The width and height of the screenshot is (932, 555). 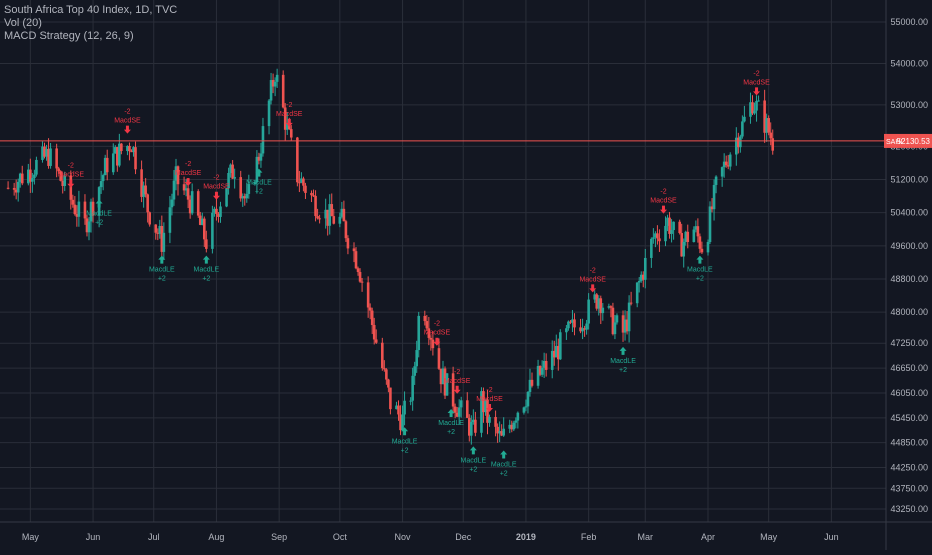 What do you see at coordinates (91, 10) in the screenshot?
I see `symbol-title: South Africa Top 40 Index, 1D, TVC` at bounding box center [91, 10].